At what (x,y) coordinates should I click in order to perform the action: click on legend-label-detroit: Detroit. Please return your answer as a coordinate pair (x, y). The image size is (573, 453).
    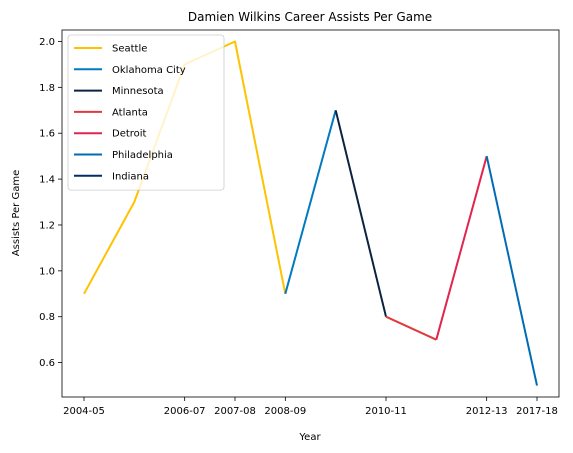
    Looking at the image, I should click on (129, 134).